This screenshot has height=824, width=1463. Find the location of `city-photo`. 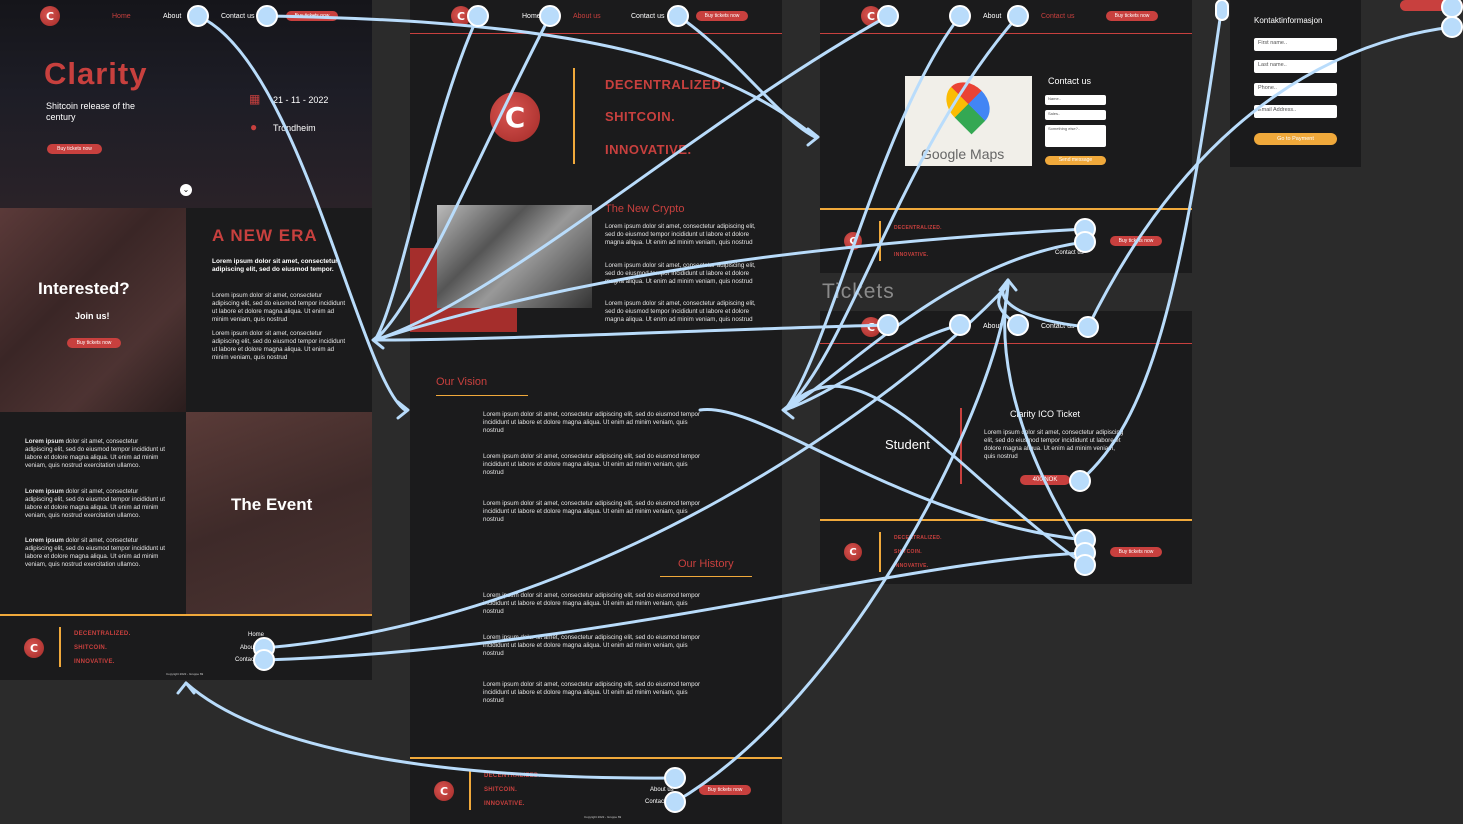

city-photo is located at coordinates (93, 310).